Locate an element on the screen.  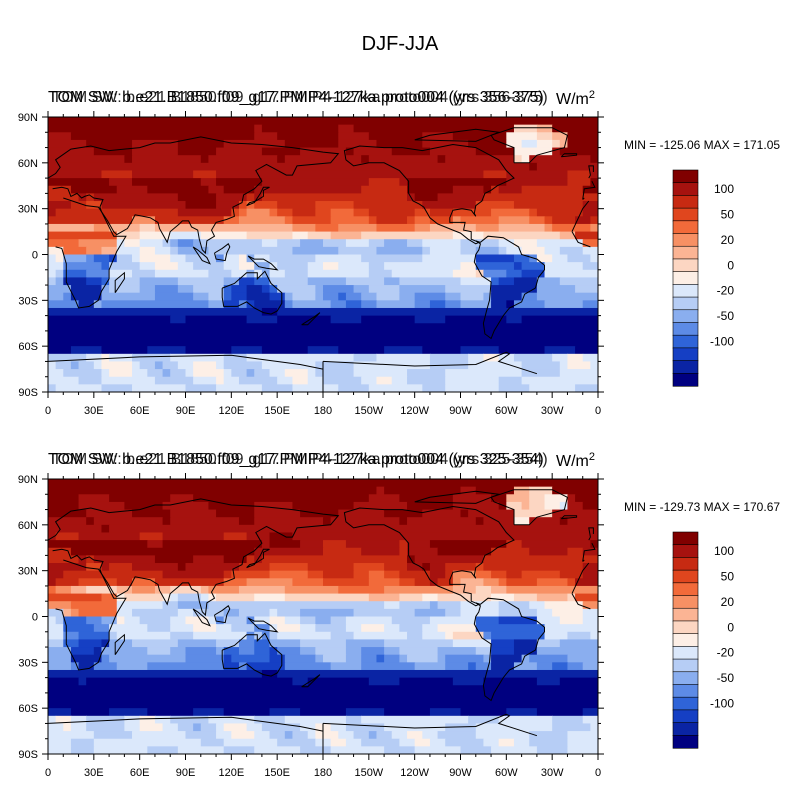
lat-tick-label: 60N is located at coordinates (28, 526).